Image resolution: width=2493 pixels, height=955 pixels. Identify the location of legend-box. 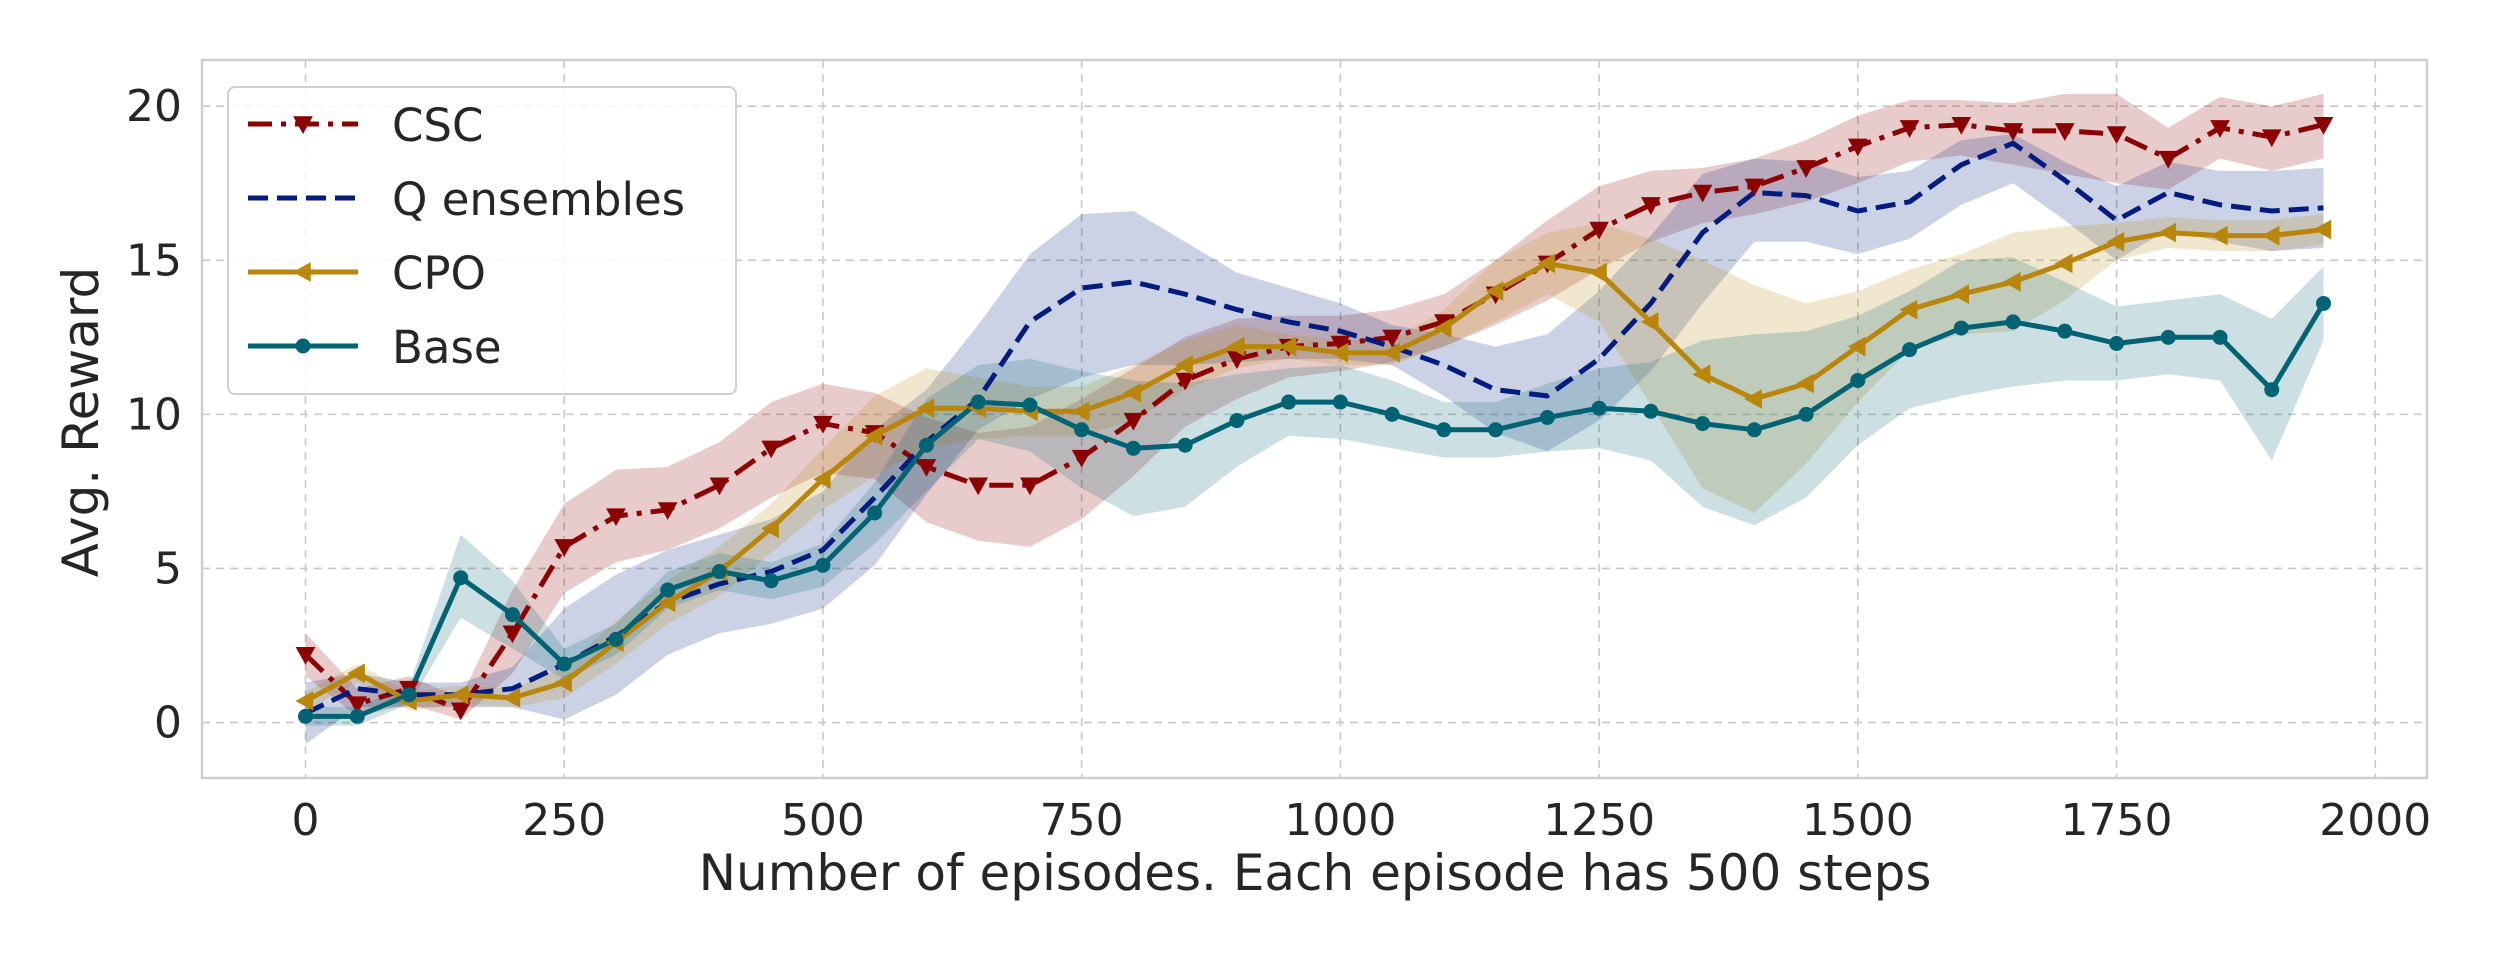
(482, 240).